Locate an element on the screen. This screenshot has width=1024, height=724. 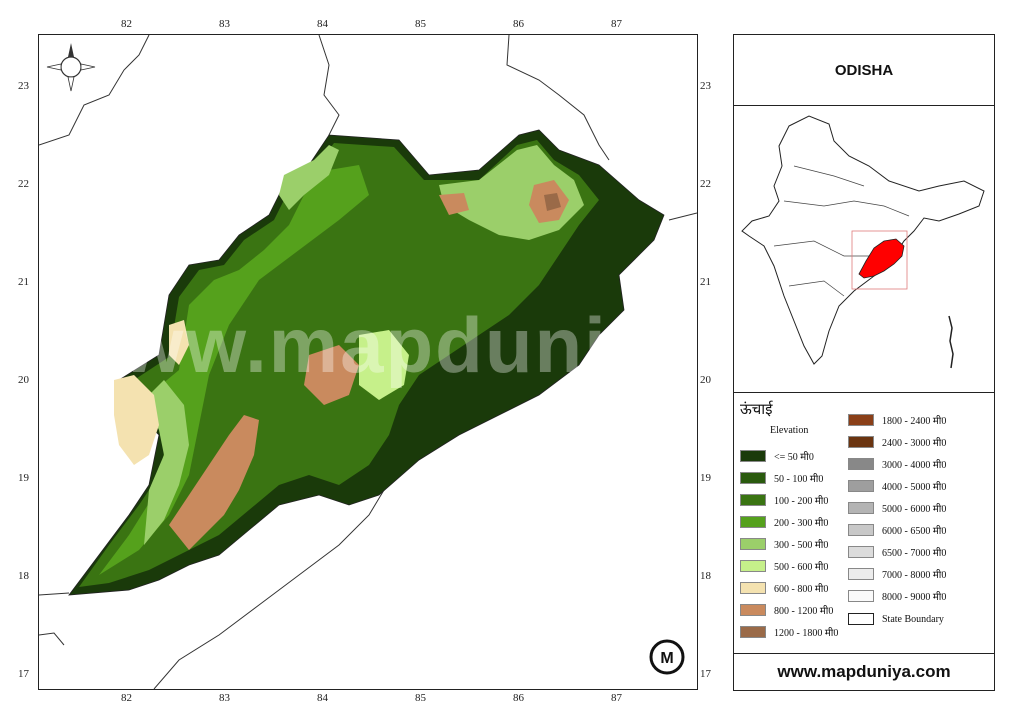
latitude-tick-right: 20 is located at coordinates (705, 380).